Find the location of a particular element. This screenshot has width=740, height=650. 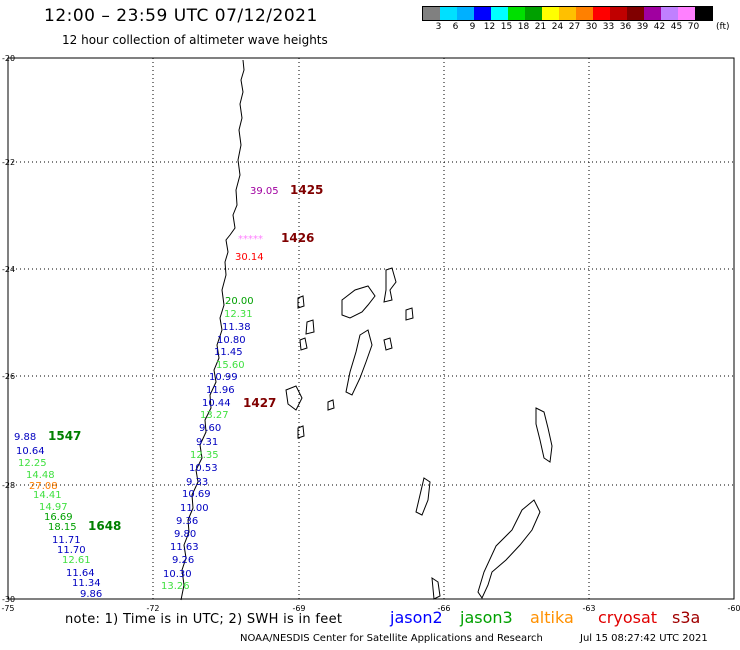

pass-time-label: 1425 is located at coordinates (306, 190).